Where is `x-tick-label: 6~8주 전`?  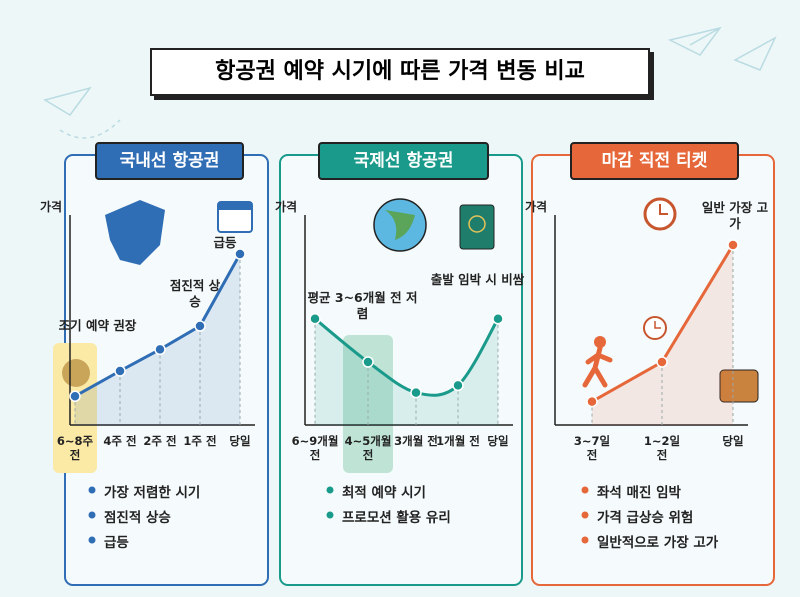 x-tick-label: 6~8주 전 is located at coordinates (75, 448).